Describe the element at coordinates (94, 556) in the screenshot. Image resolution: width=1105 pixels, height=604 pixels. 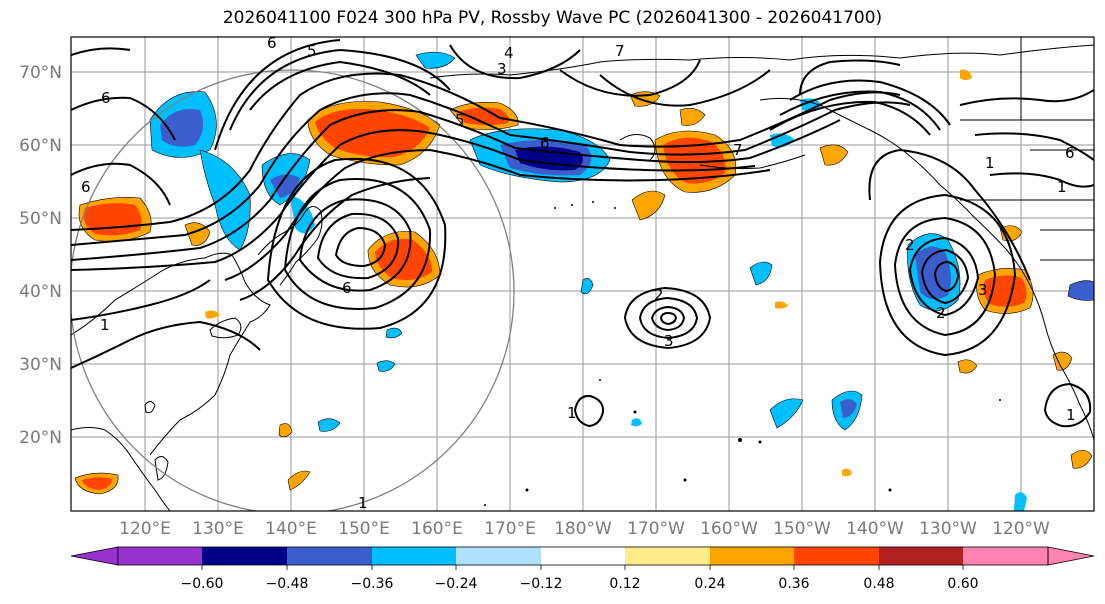
I see `colorbar-extend-left` at that location.